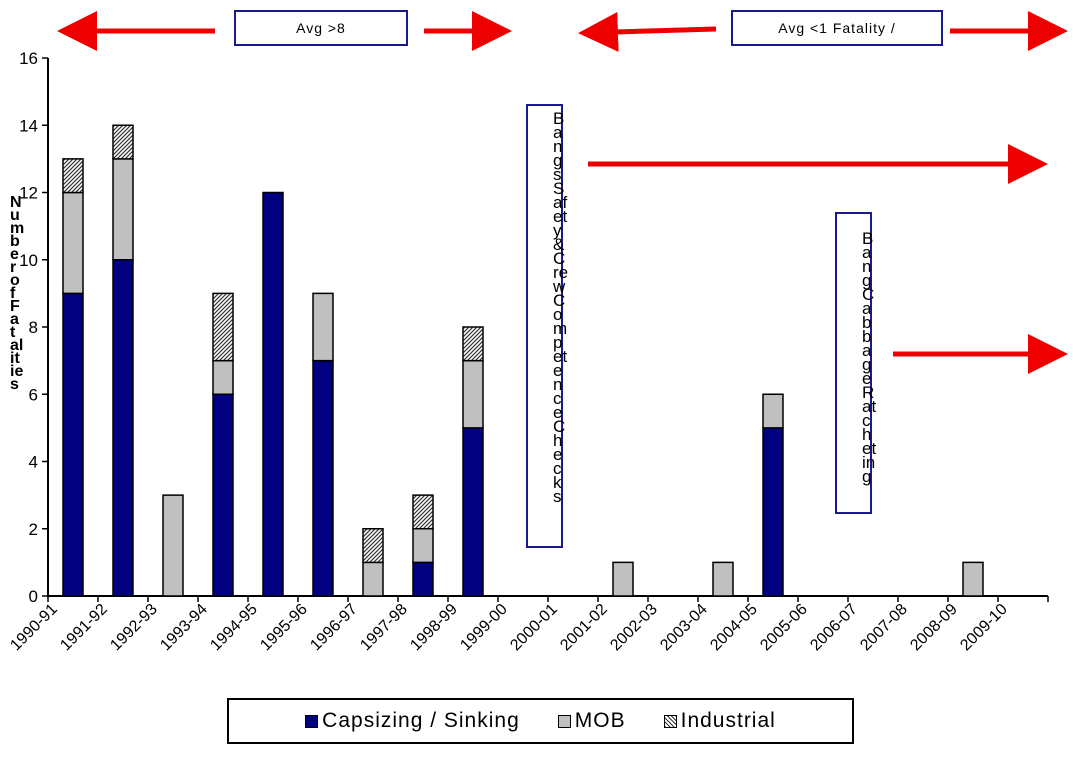 The image size is (1073, 763). Describe the element at coordinates (34, 628) in the screenshot. I see `x-tick-label-1990-91: 1990-91` at that location.